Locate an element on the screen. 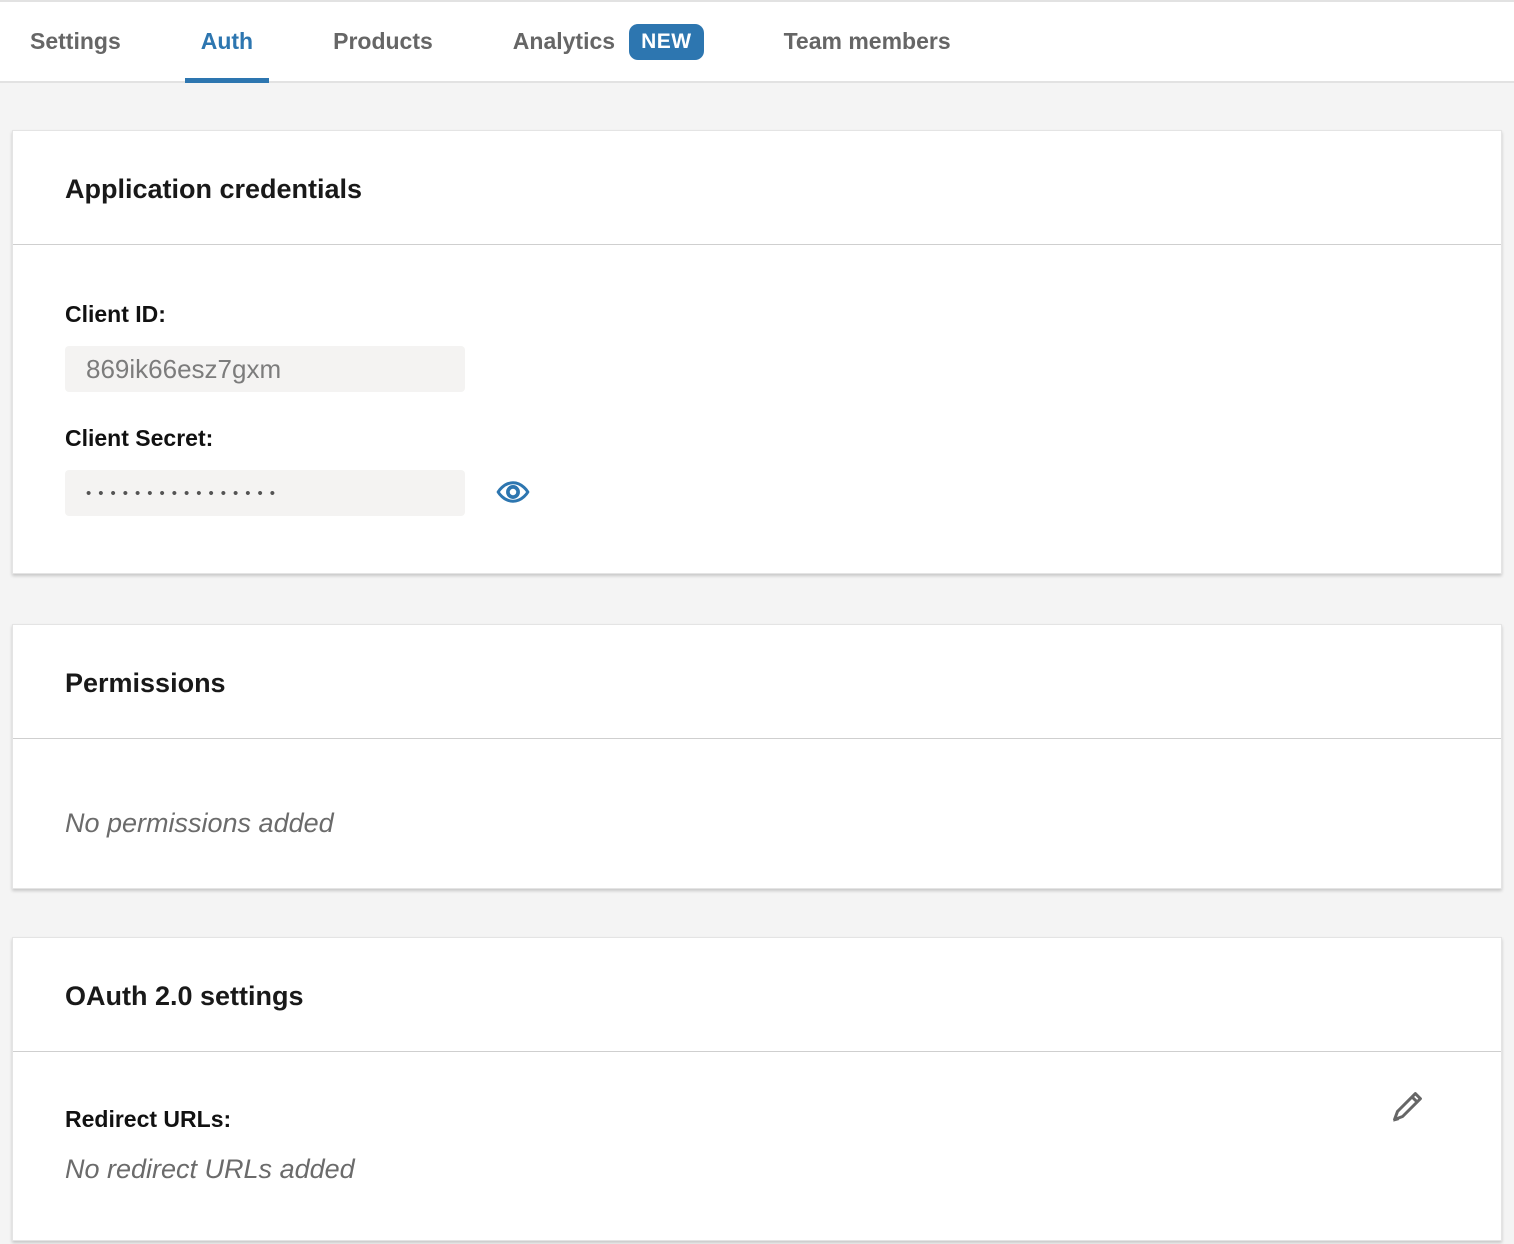 The height and width of the screenshot is (1244, 1514). client-secret-row: •••••••••••••••• is located at coordinates (757, 493).